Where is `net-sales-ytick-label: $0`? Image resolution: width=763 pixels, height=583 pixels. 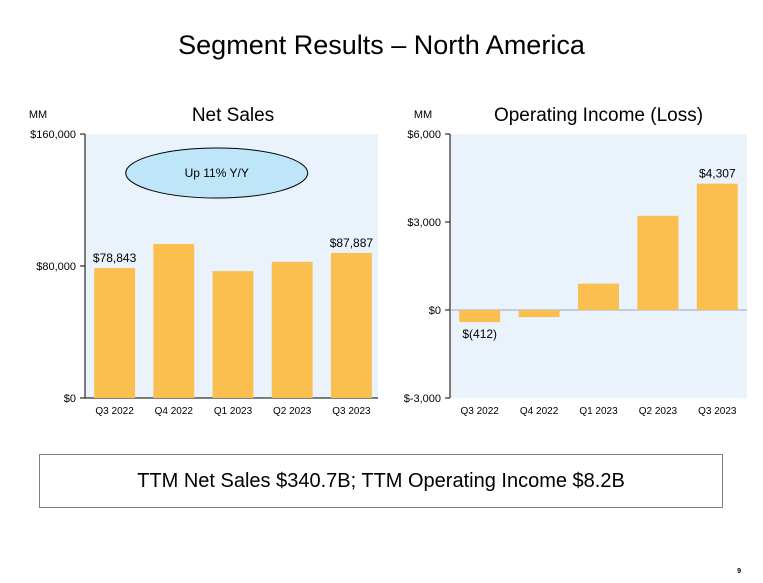 net-sales-ytick-label: $0 is located at coordinates (70, 399).